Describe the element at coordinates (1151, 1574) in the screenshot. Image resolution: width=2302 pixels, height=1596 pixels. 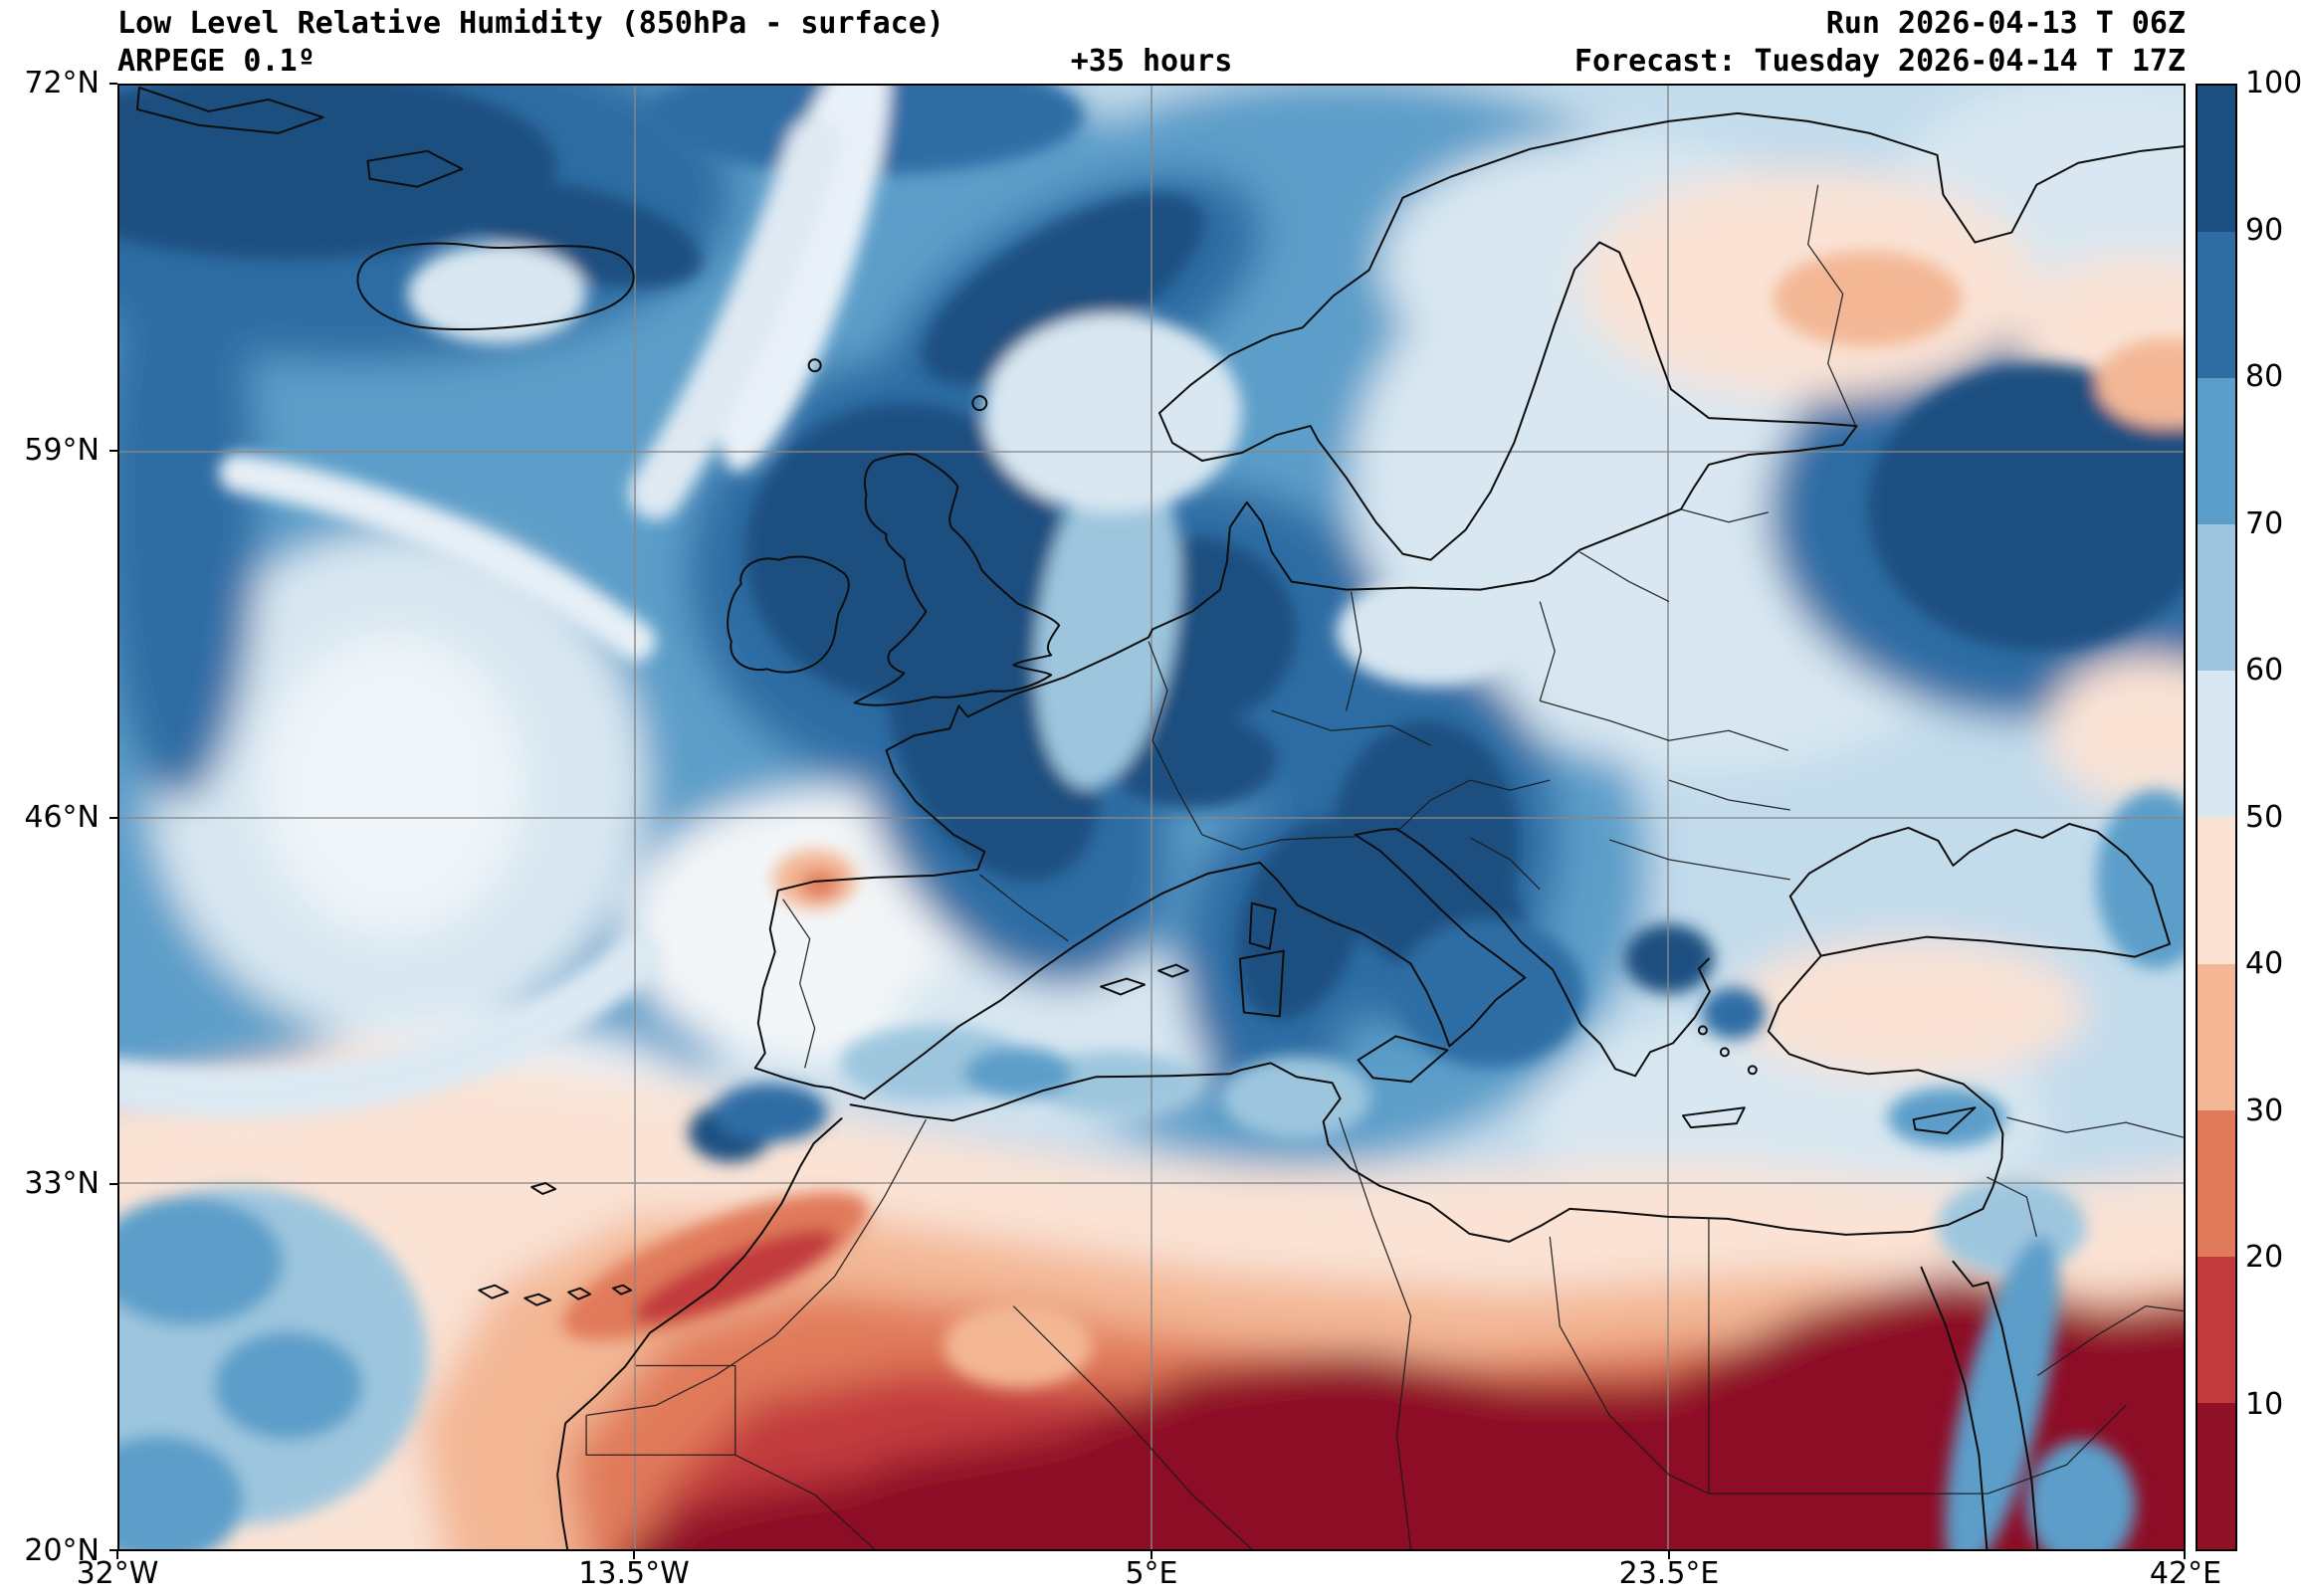
I see `lon-tick-label: 5°E` at that location.